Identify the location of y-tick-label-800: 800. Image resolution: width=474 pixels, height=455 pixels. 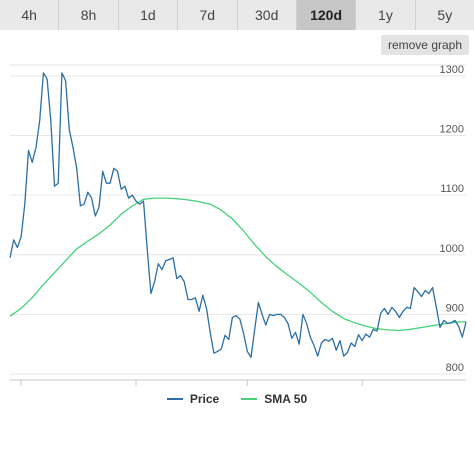
(455, 368).